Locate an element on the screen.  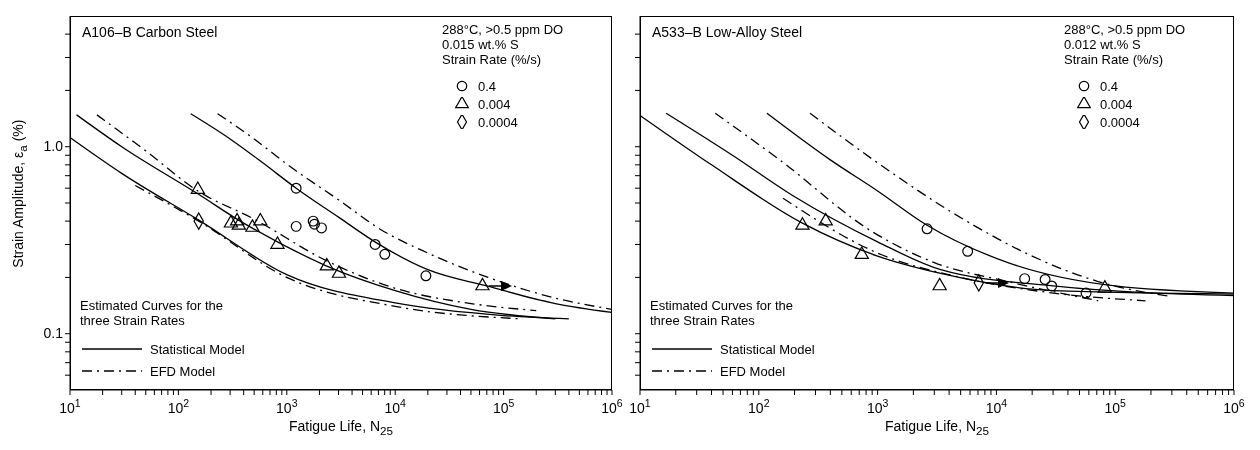
y-tick-label: 1.0 is located at coordinates (53, 145).